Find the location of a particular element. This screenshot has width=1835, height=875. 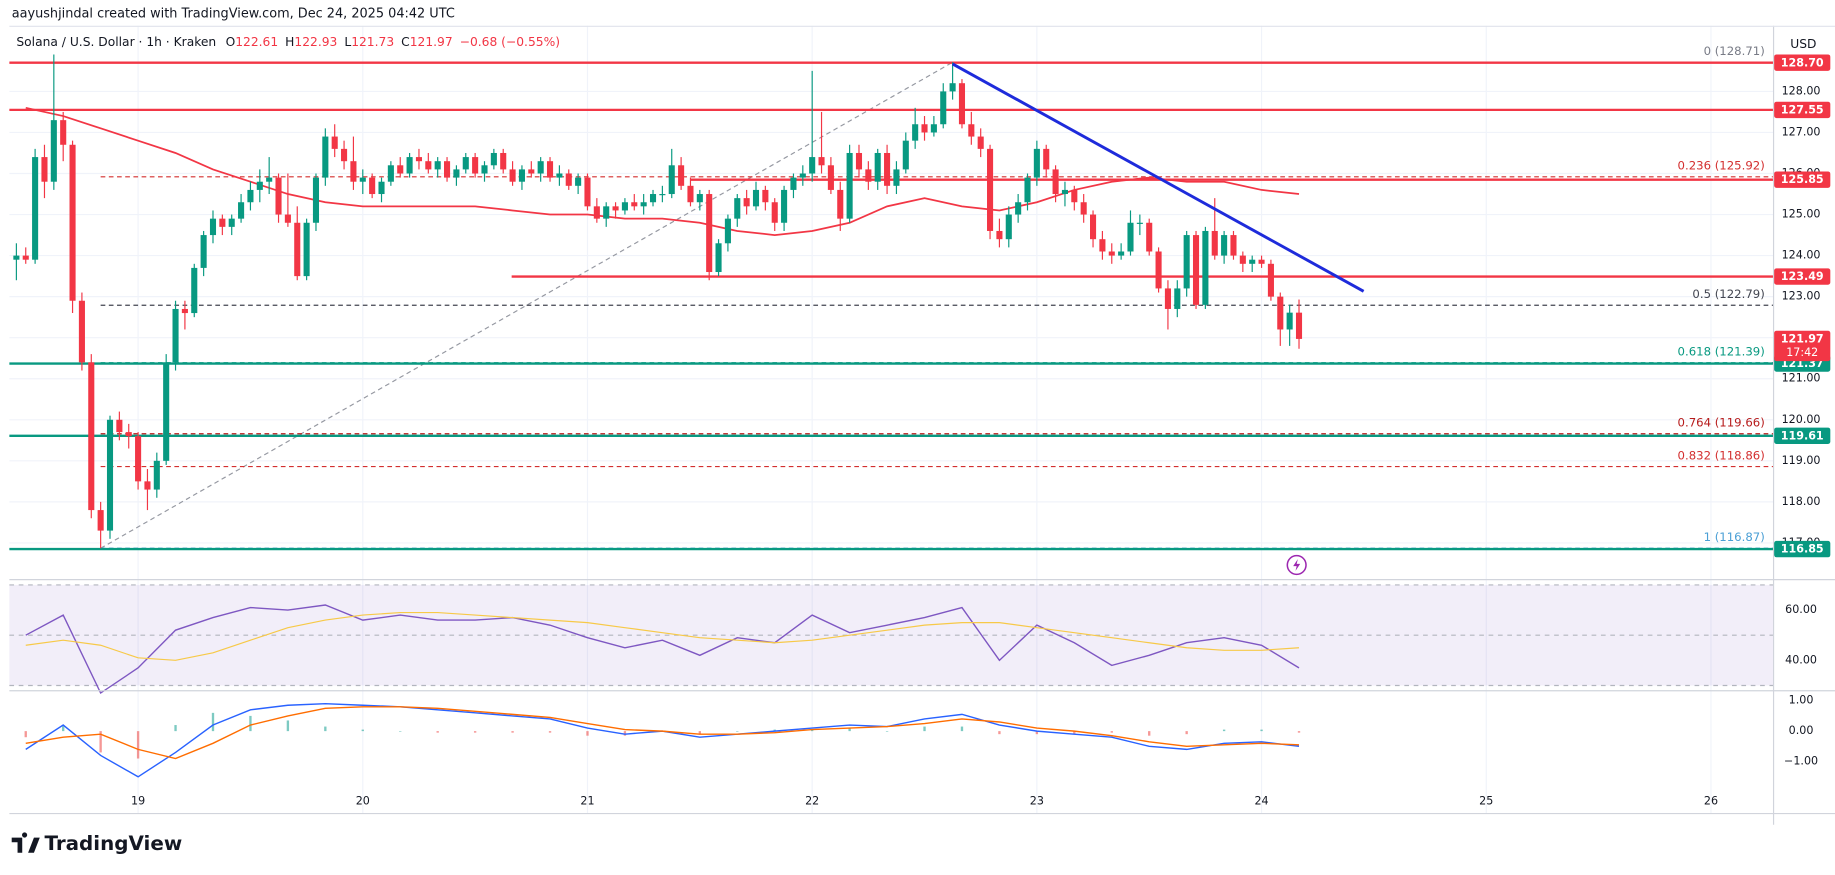

macd-tick-label: 0.00 is located at coordinates (1801, 730).